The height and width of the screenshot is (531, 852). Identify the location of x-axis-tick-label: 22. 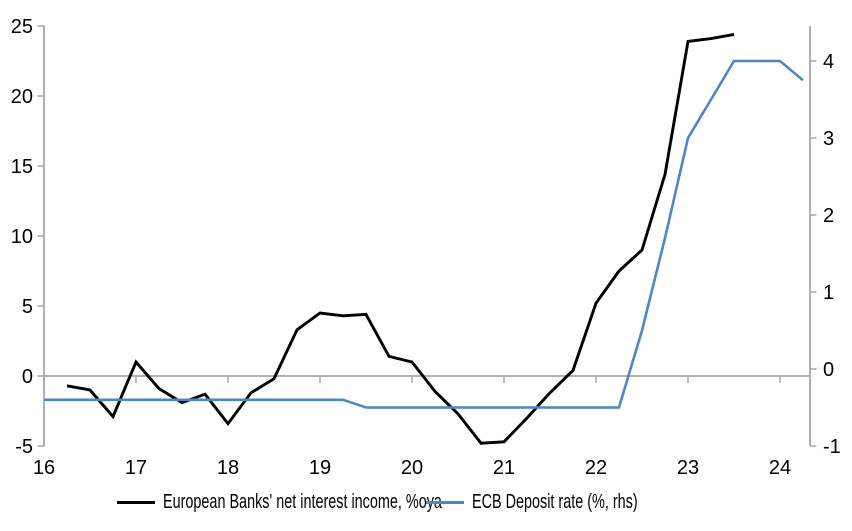
(596, 468).